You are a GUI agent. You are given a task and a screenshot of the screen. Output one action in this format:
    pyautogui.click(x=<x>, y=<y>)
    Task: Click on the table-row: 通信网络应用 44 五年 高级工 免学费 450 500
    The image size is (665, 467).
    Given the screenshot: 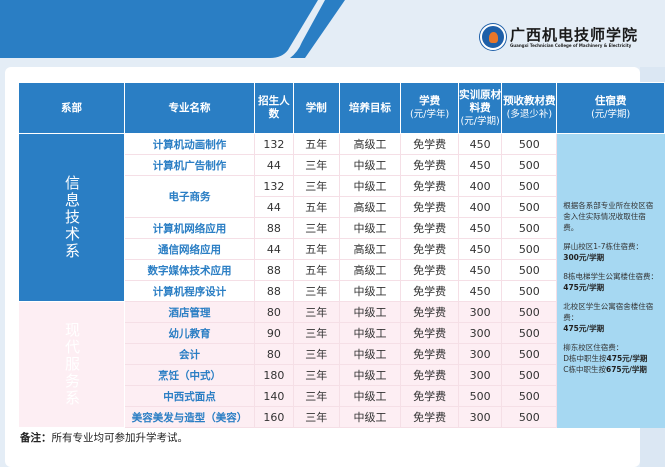 What is the action you would take?
    pyautogui.click(x=342, y=249)
    